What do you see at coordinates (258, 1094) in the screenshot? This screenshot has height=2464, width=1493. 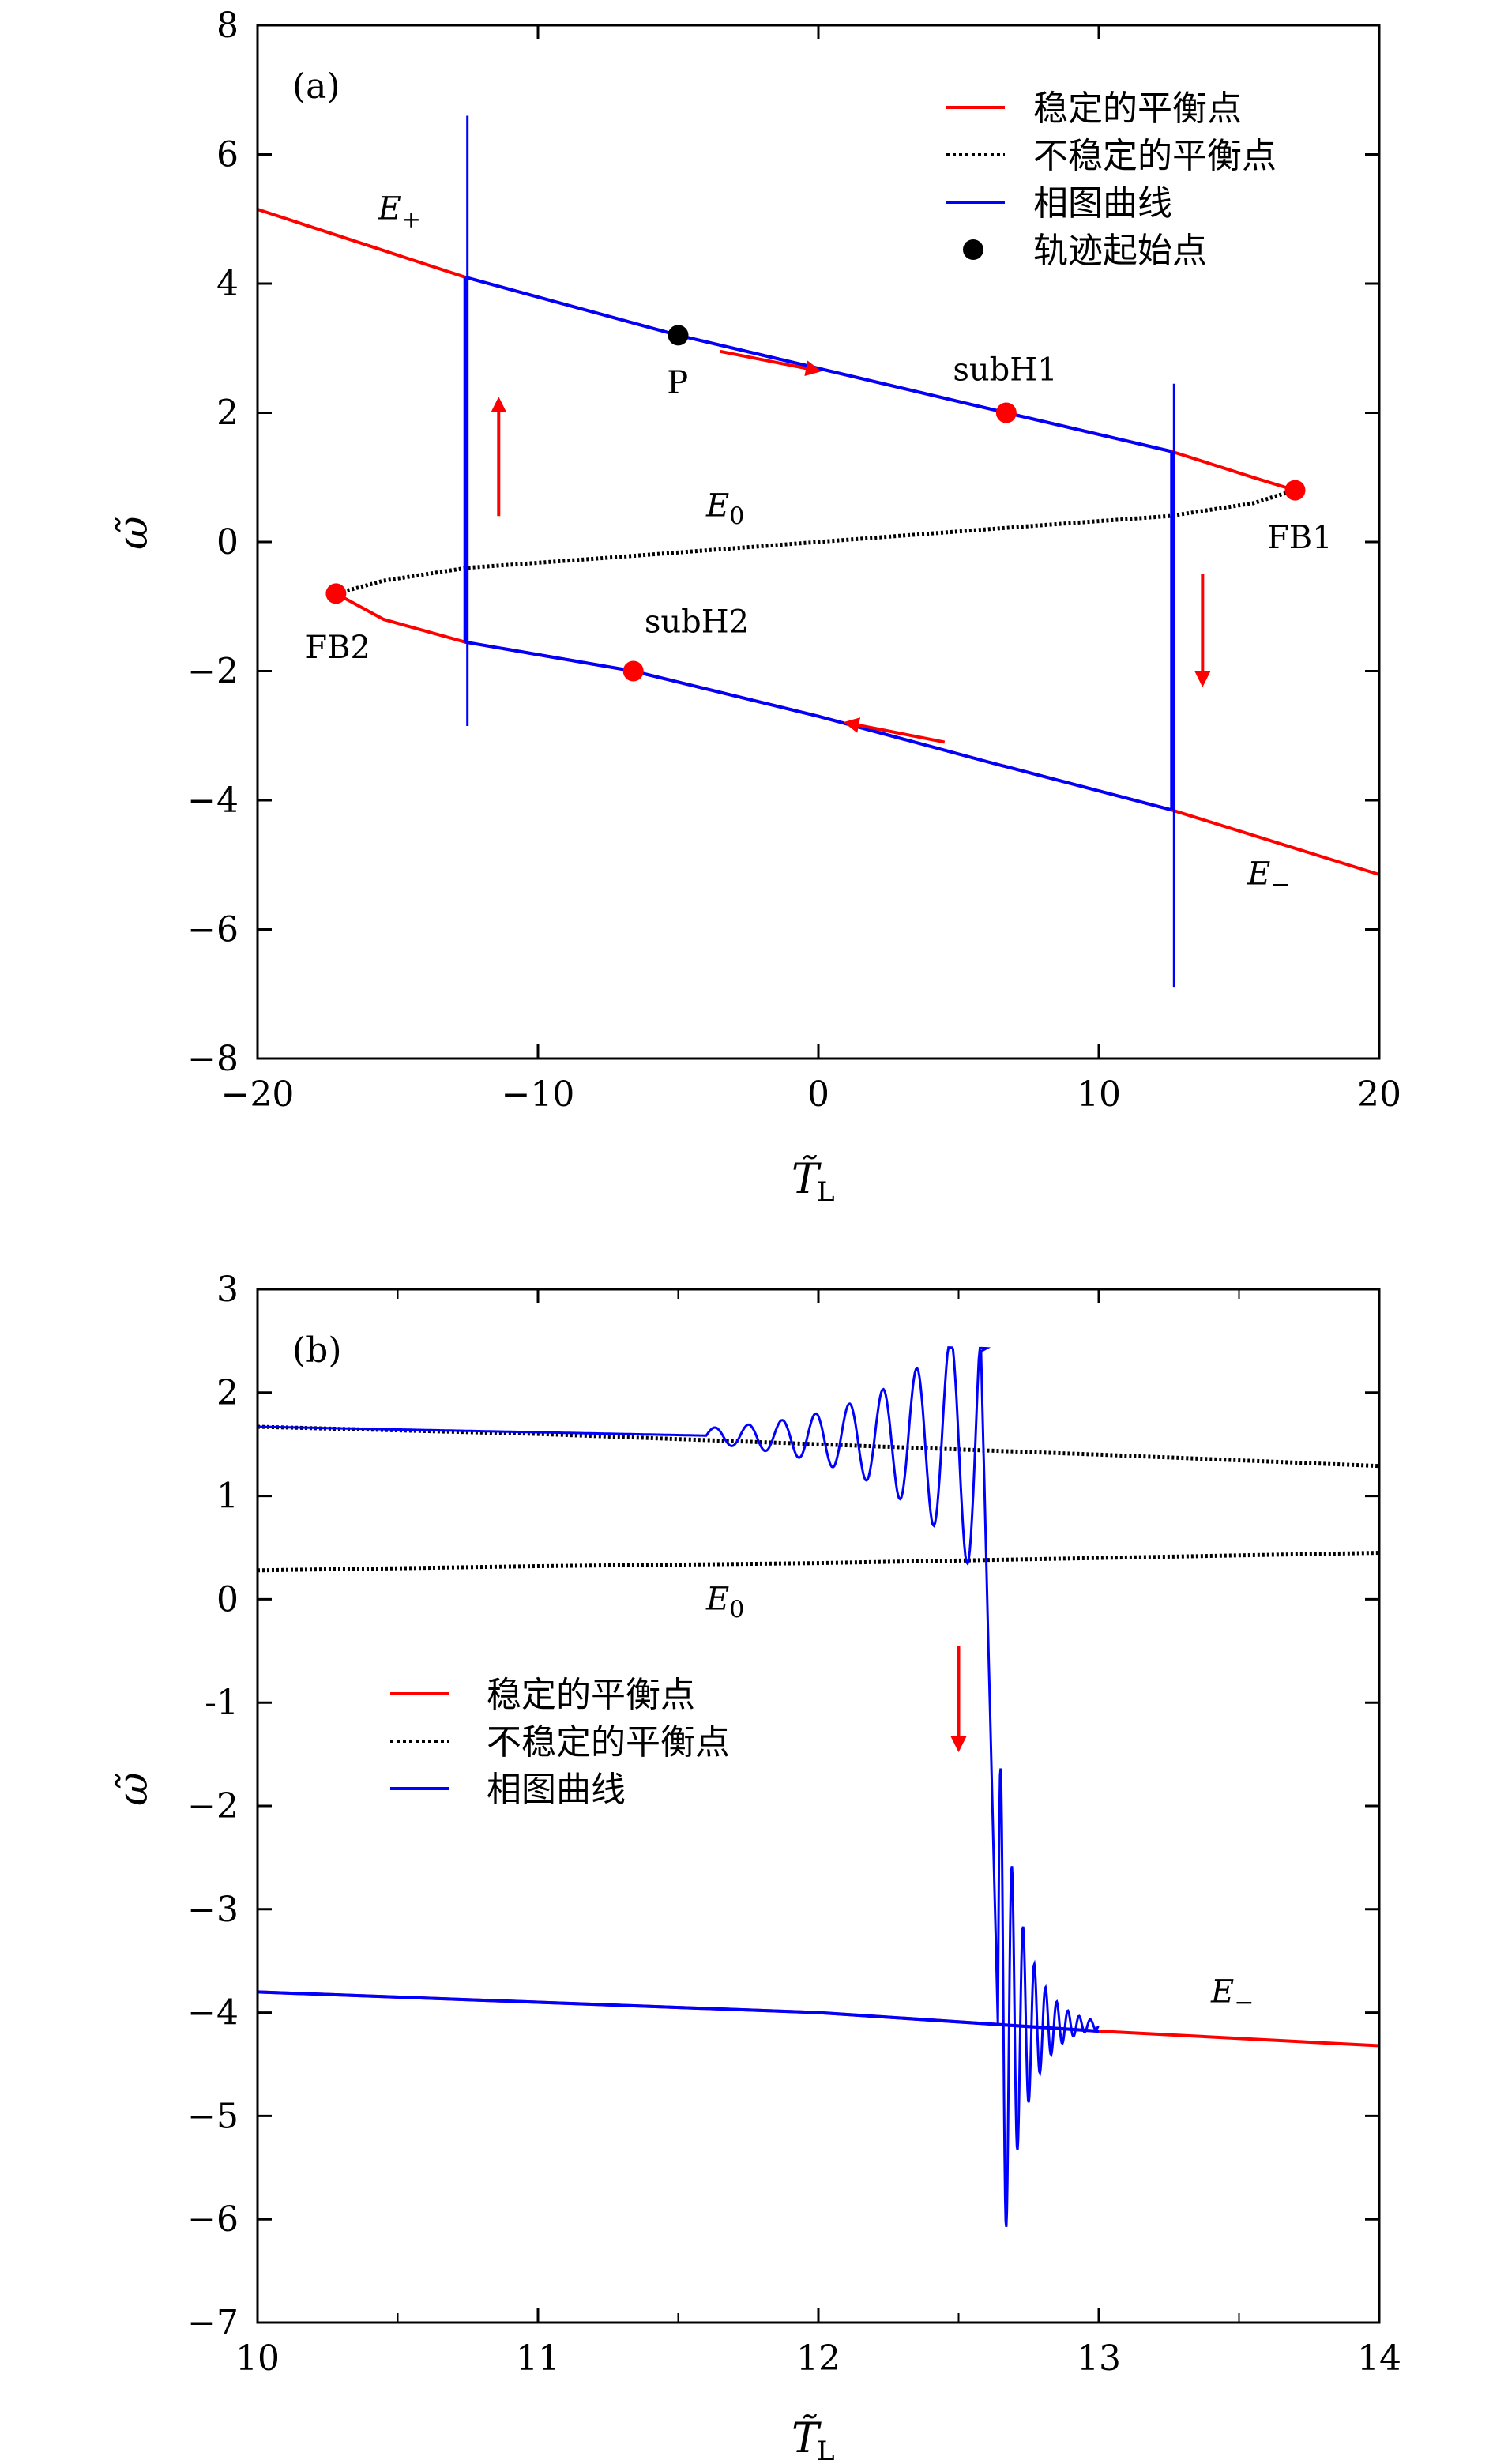 I see `x-tick-label: −20` at bounding box center [258, 1094].